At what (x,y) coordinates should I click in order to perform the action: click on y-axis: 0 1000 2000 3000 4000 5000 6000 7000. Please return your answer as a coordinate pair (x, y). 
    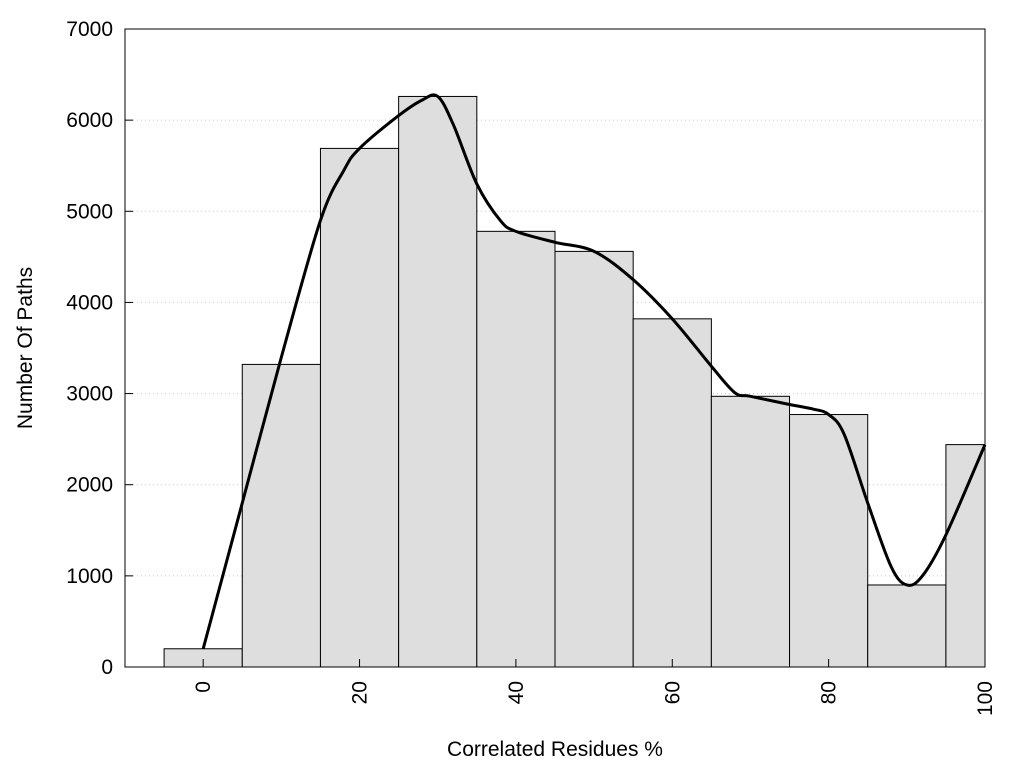
    Looking at the image, I should click on (99, 348).